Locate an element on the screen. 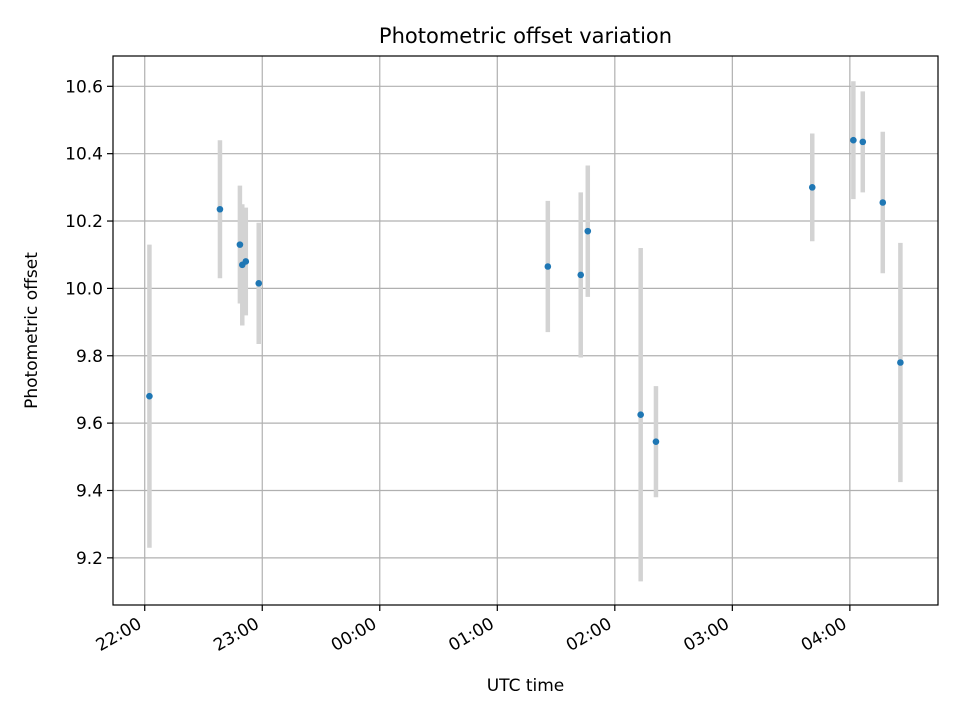 The image size is (960, 720). y-tick-label: 10.2 is located at coordinates (84, 222).